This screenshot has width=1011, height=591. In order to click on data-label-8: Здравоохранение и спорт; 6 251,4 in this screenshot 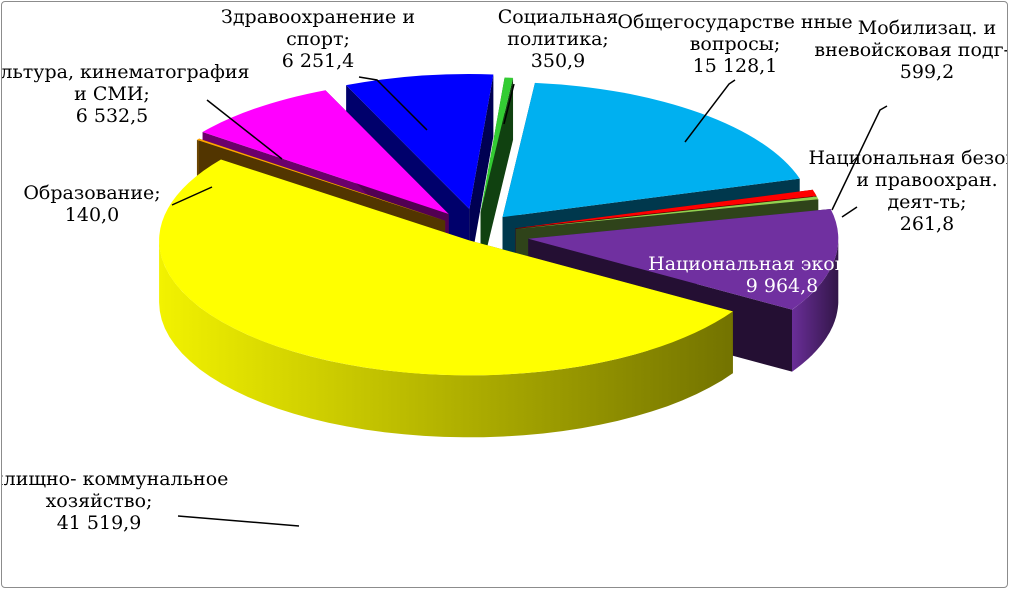, I will do `click(318, 39)`.